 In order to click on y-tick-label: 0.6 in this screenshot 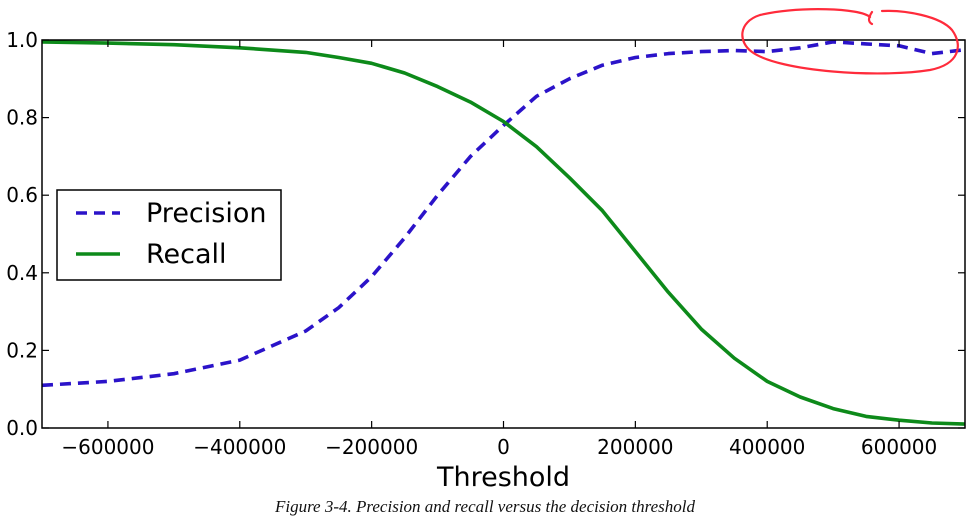, I will do `click(22, 195)`.